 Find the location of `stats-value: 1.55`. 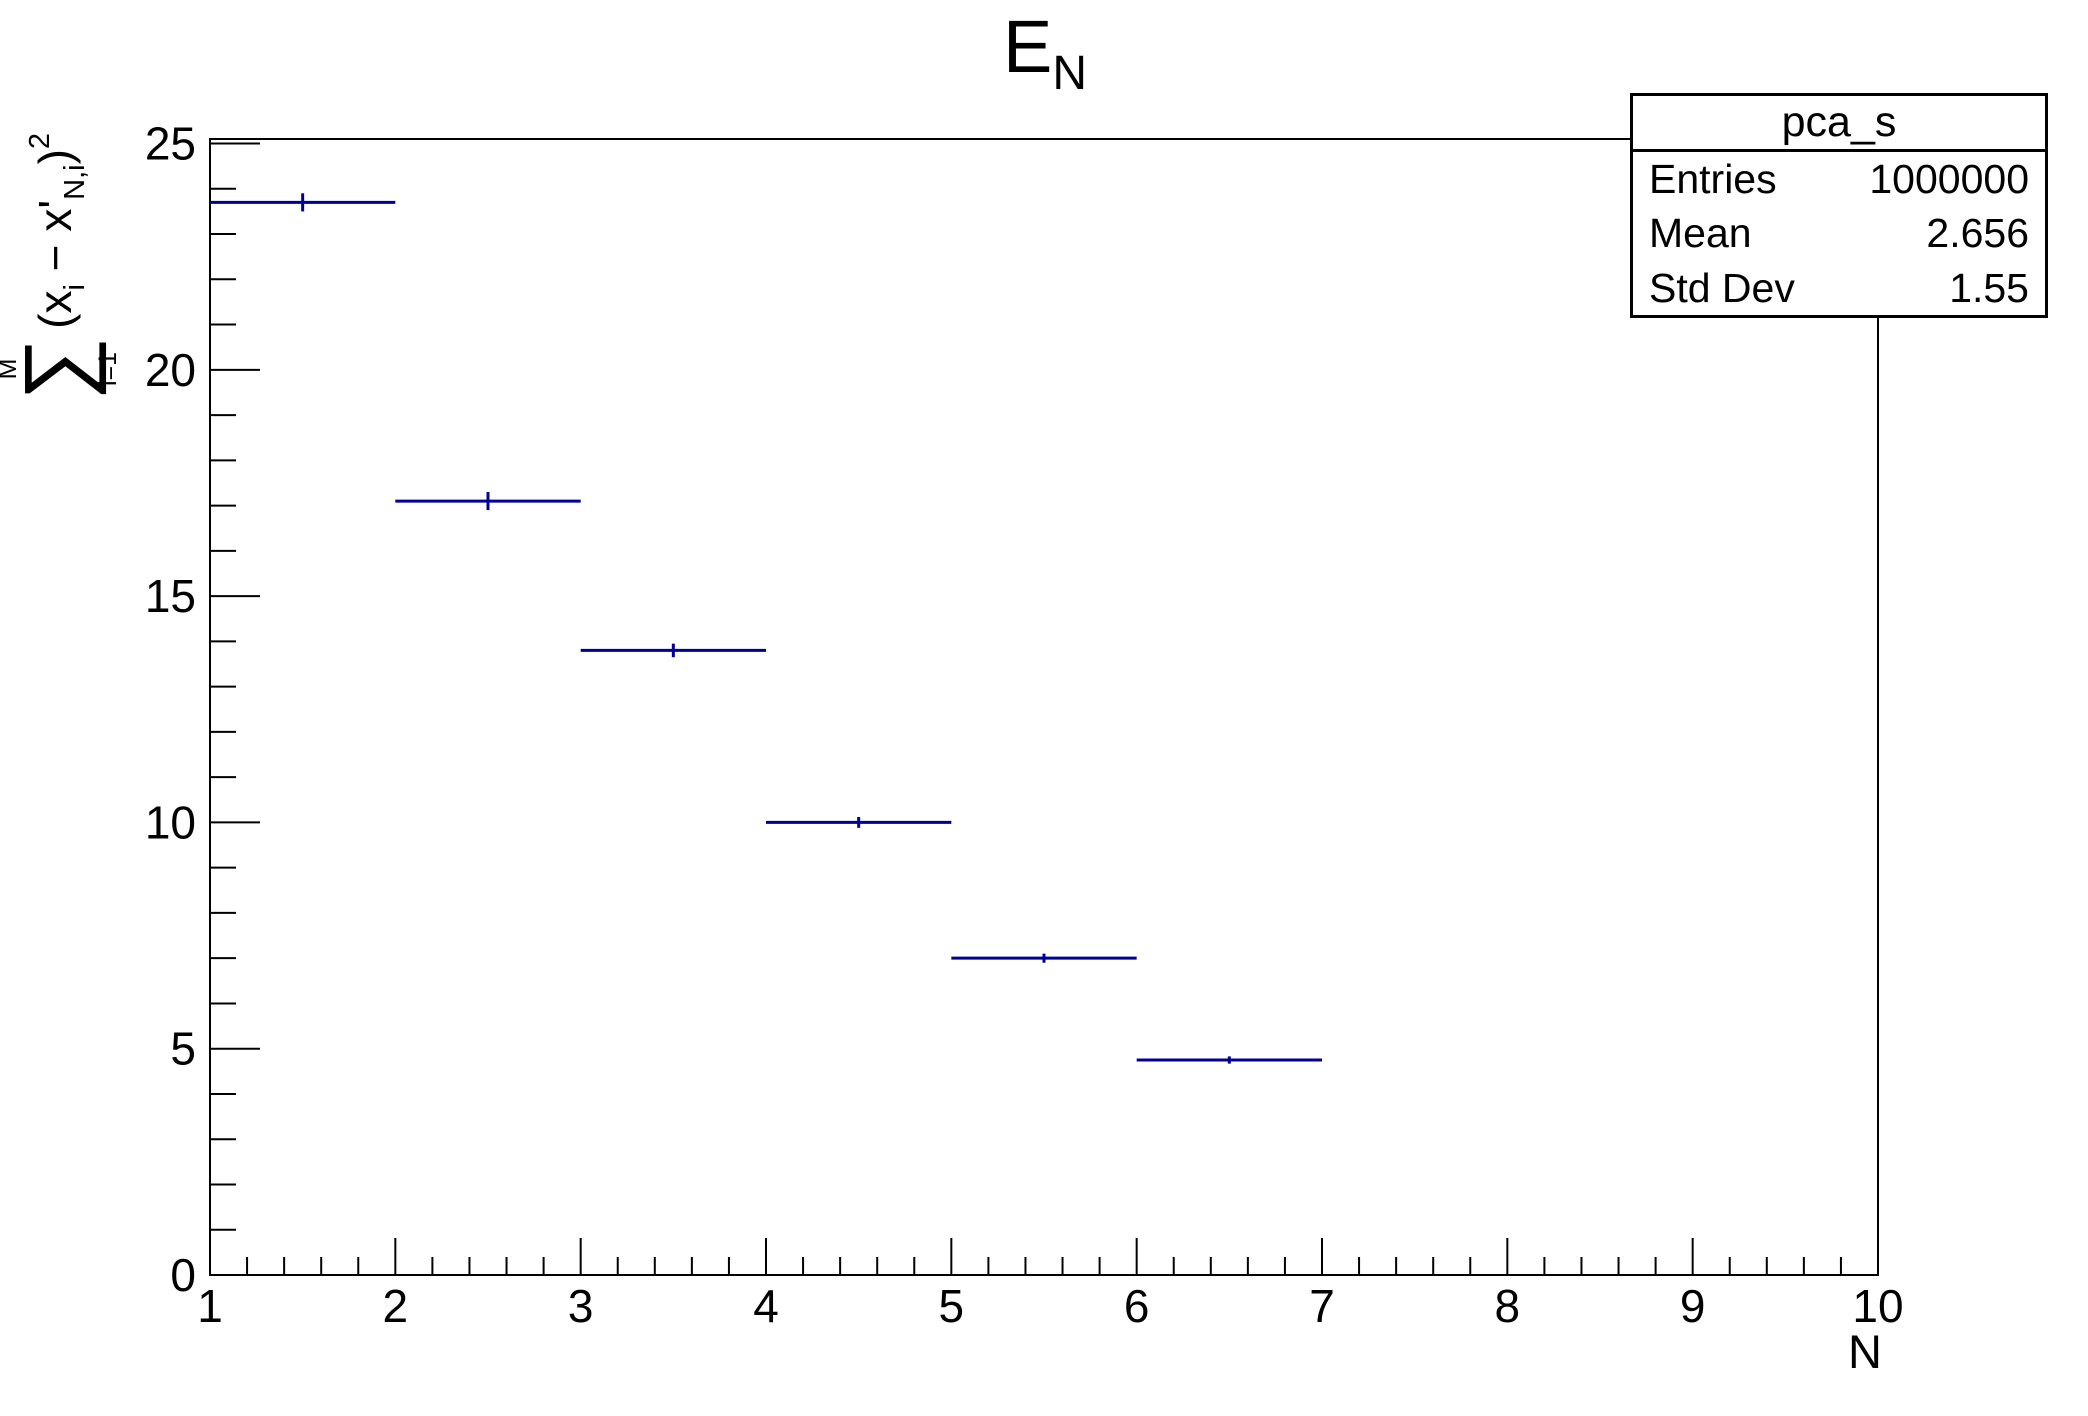

stats-value: 1.55 is located at coordinates (1989, 288).